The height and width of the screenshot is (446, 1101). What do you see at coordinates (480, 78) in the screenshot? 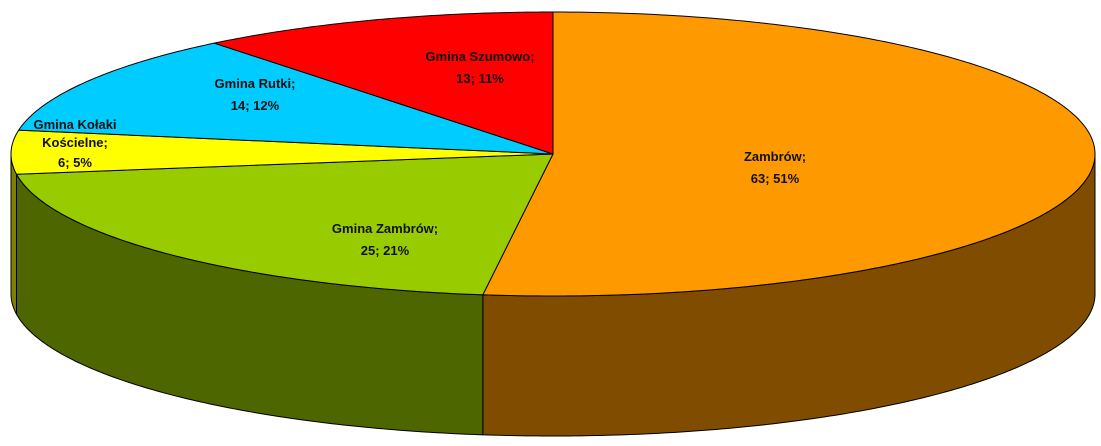
I see `slice-value: 13; 11%` at bounding box center [480, 78].